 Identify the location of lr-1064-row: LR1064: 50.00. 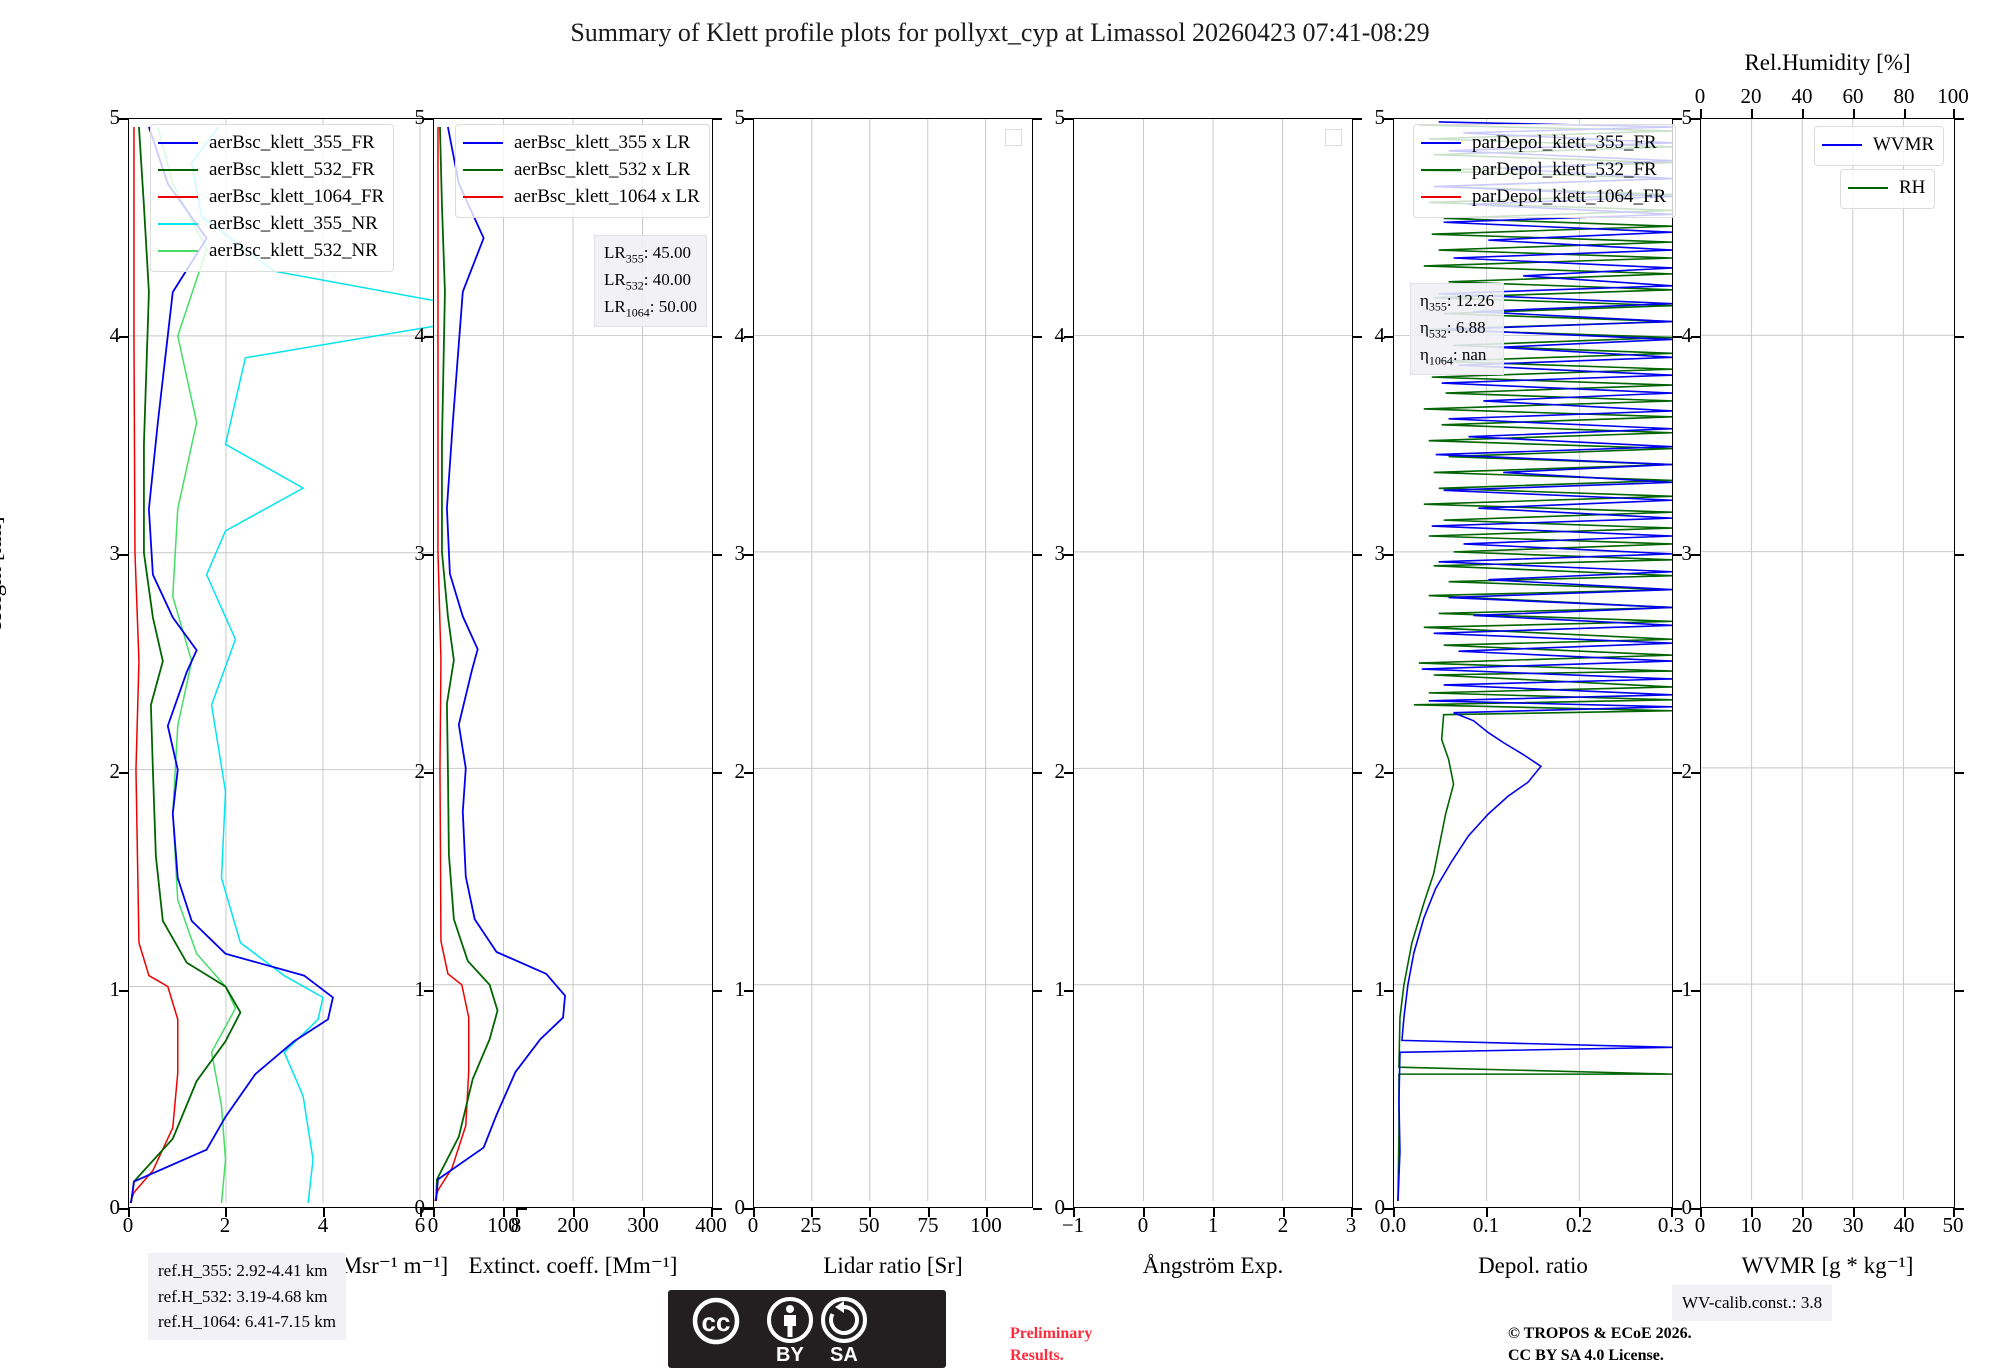
(650, 307).